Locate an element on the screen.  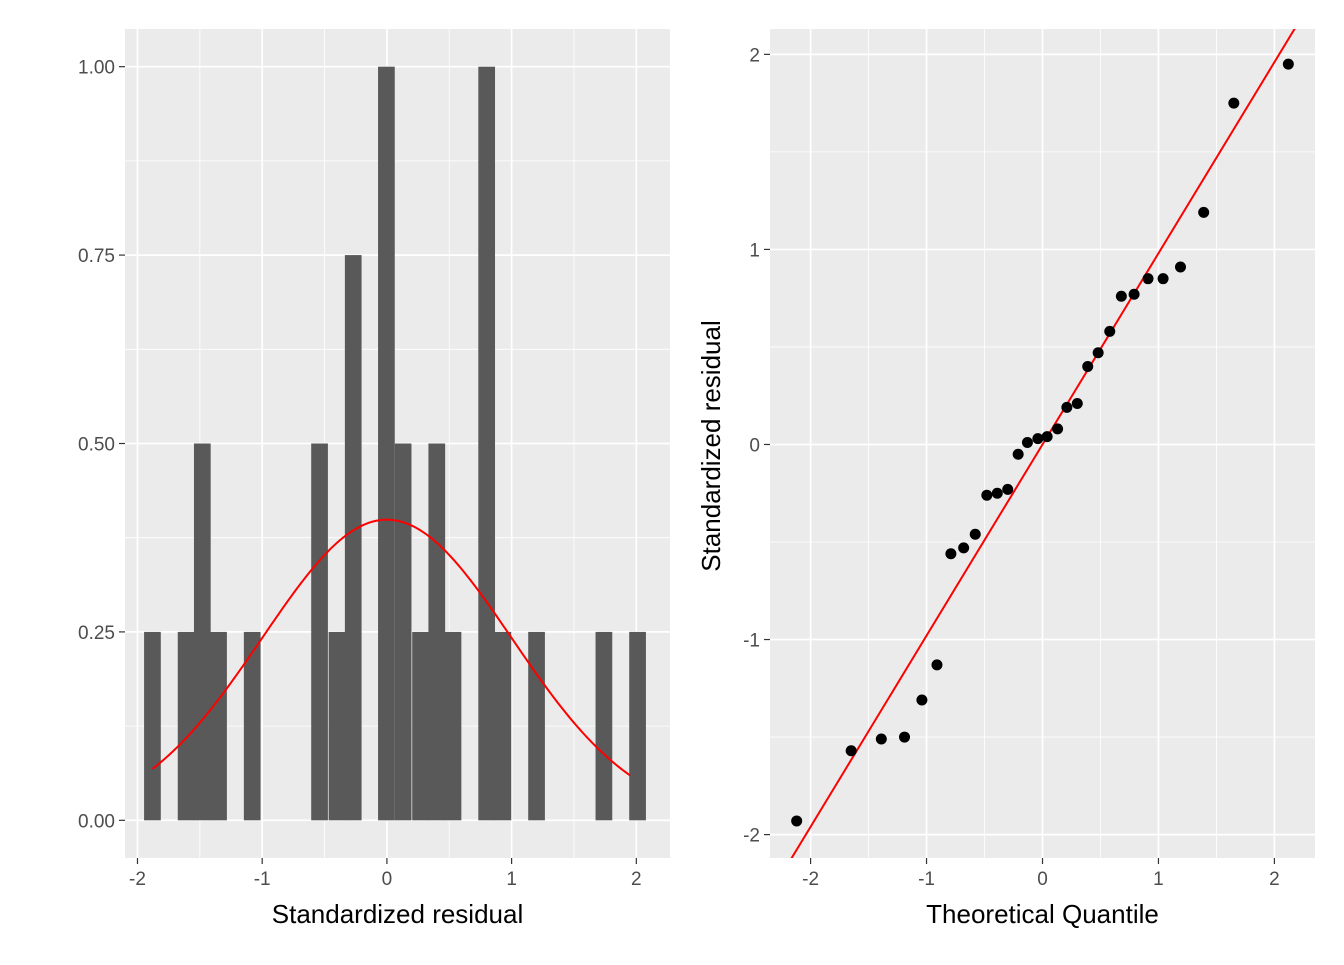
histogram-y-tick-label: 1.00 is located at coordinates (96, 68).